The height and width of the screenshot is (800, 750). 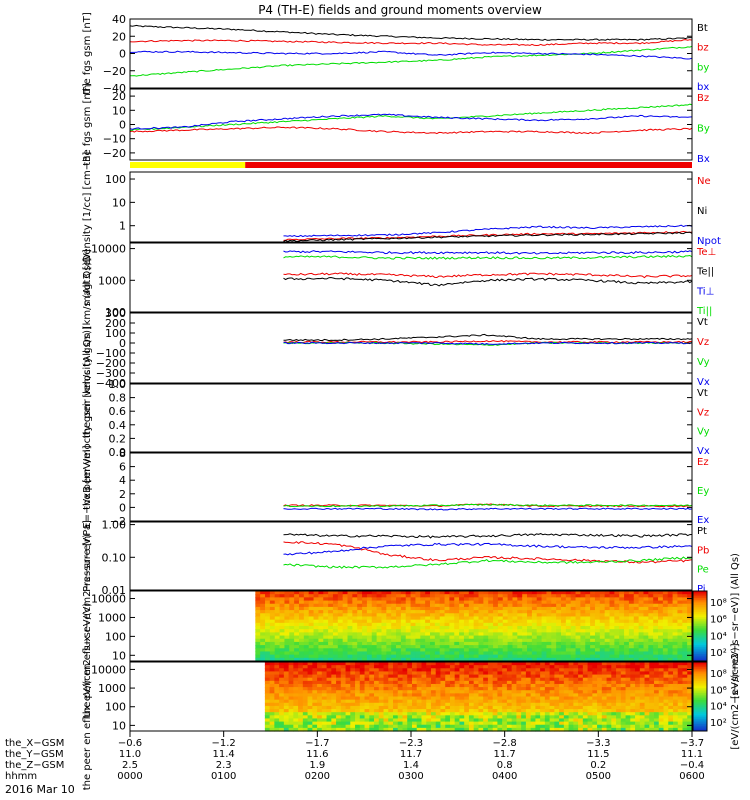 I want to click on series-line-bz, so click(x=411, y=130).